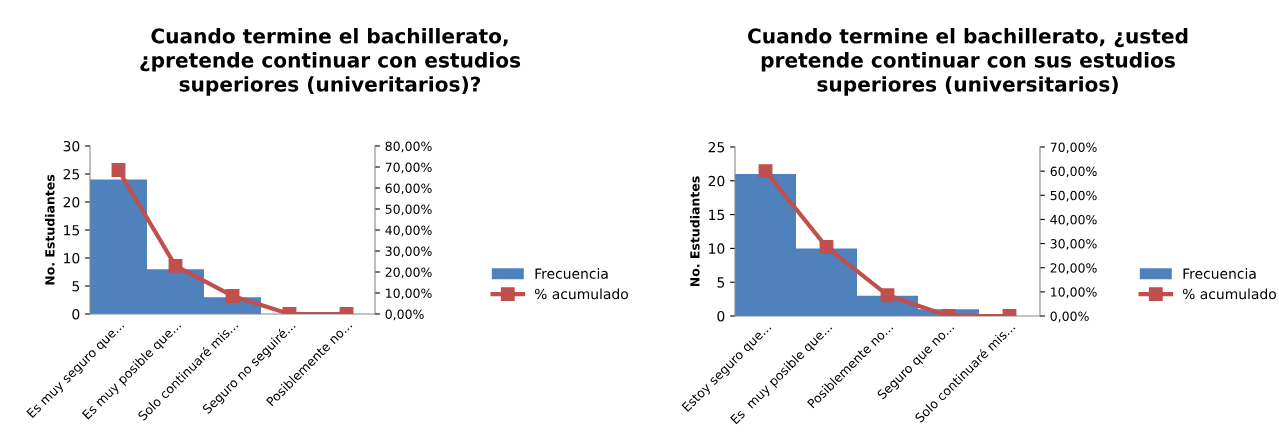  I want to click on chart-title: Cuando termine el bachillerato, ¿pretende continuar con estudios superiores (univeritarios)?, so click(330, 62).